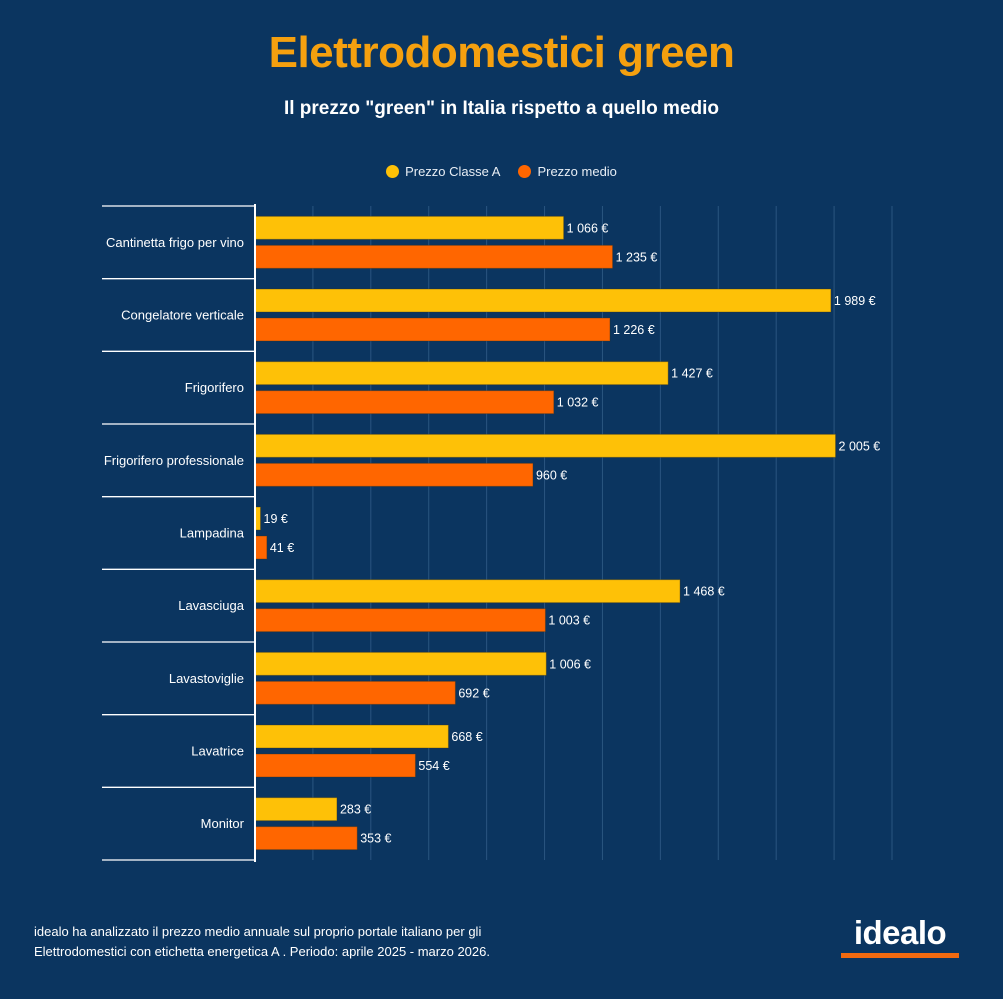  Describe the element at coordinates (375, 839) in the screenshot. I see `data-label: 353 €` at that location.